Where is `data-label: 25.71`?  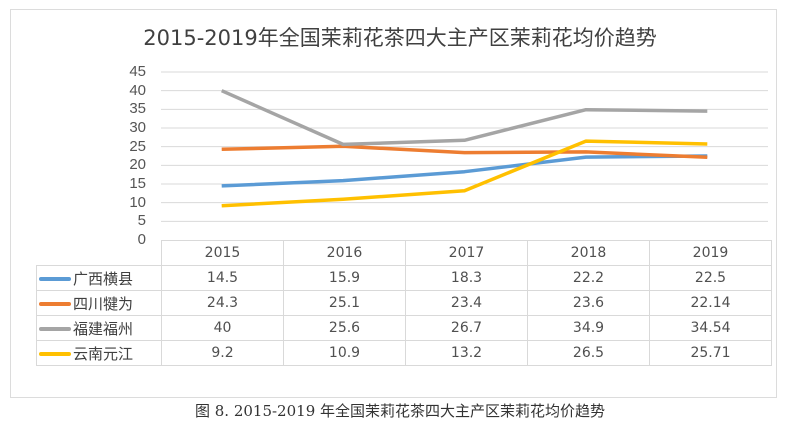
data-label: 25.71 is located at coordinates (710, 353).